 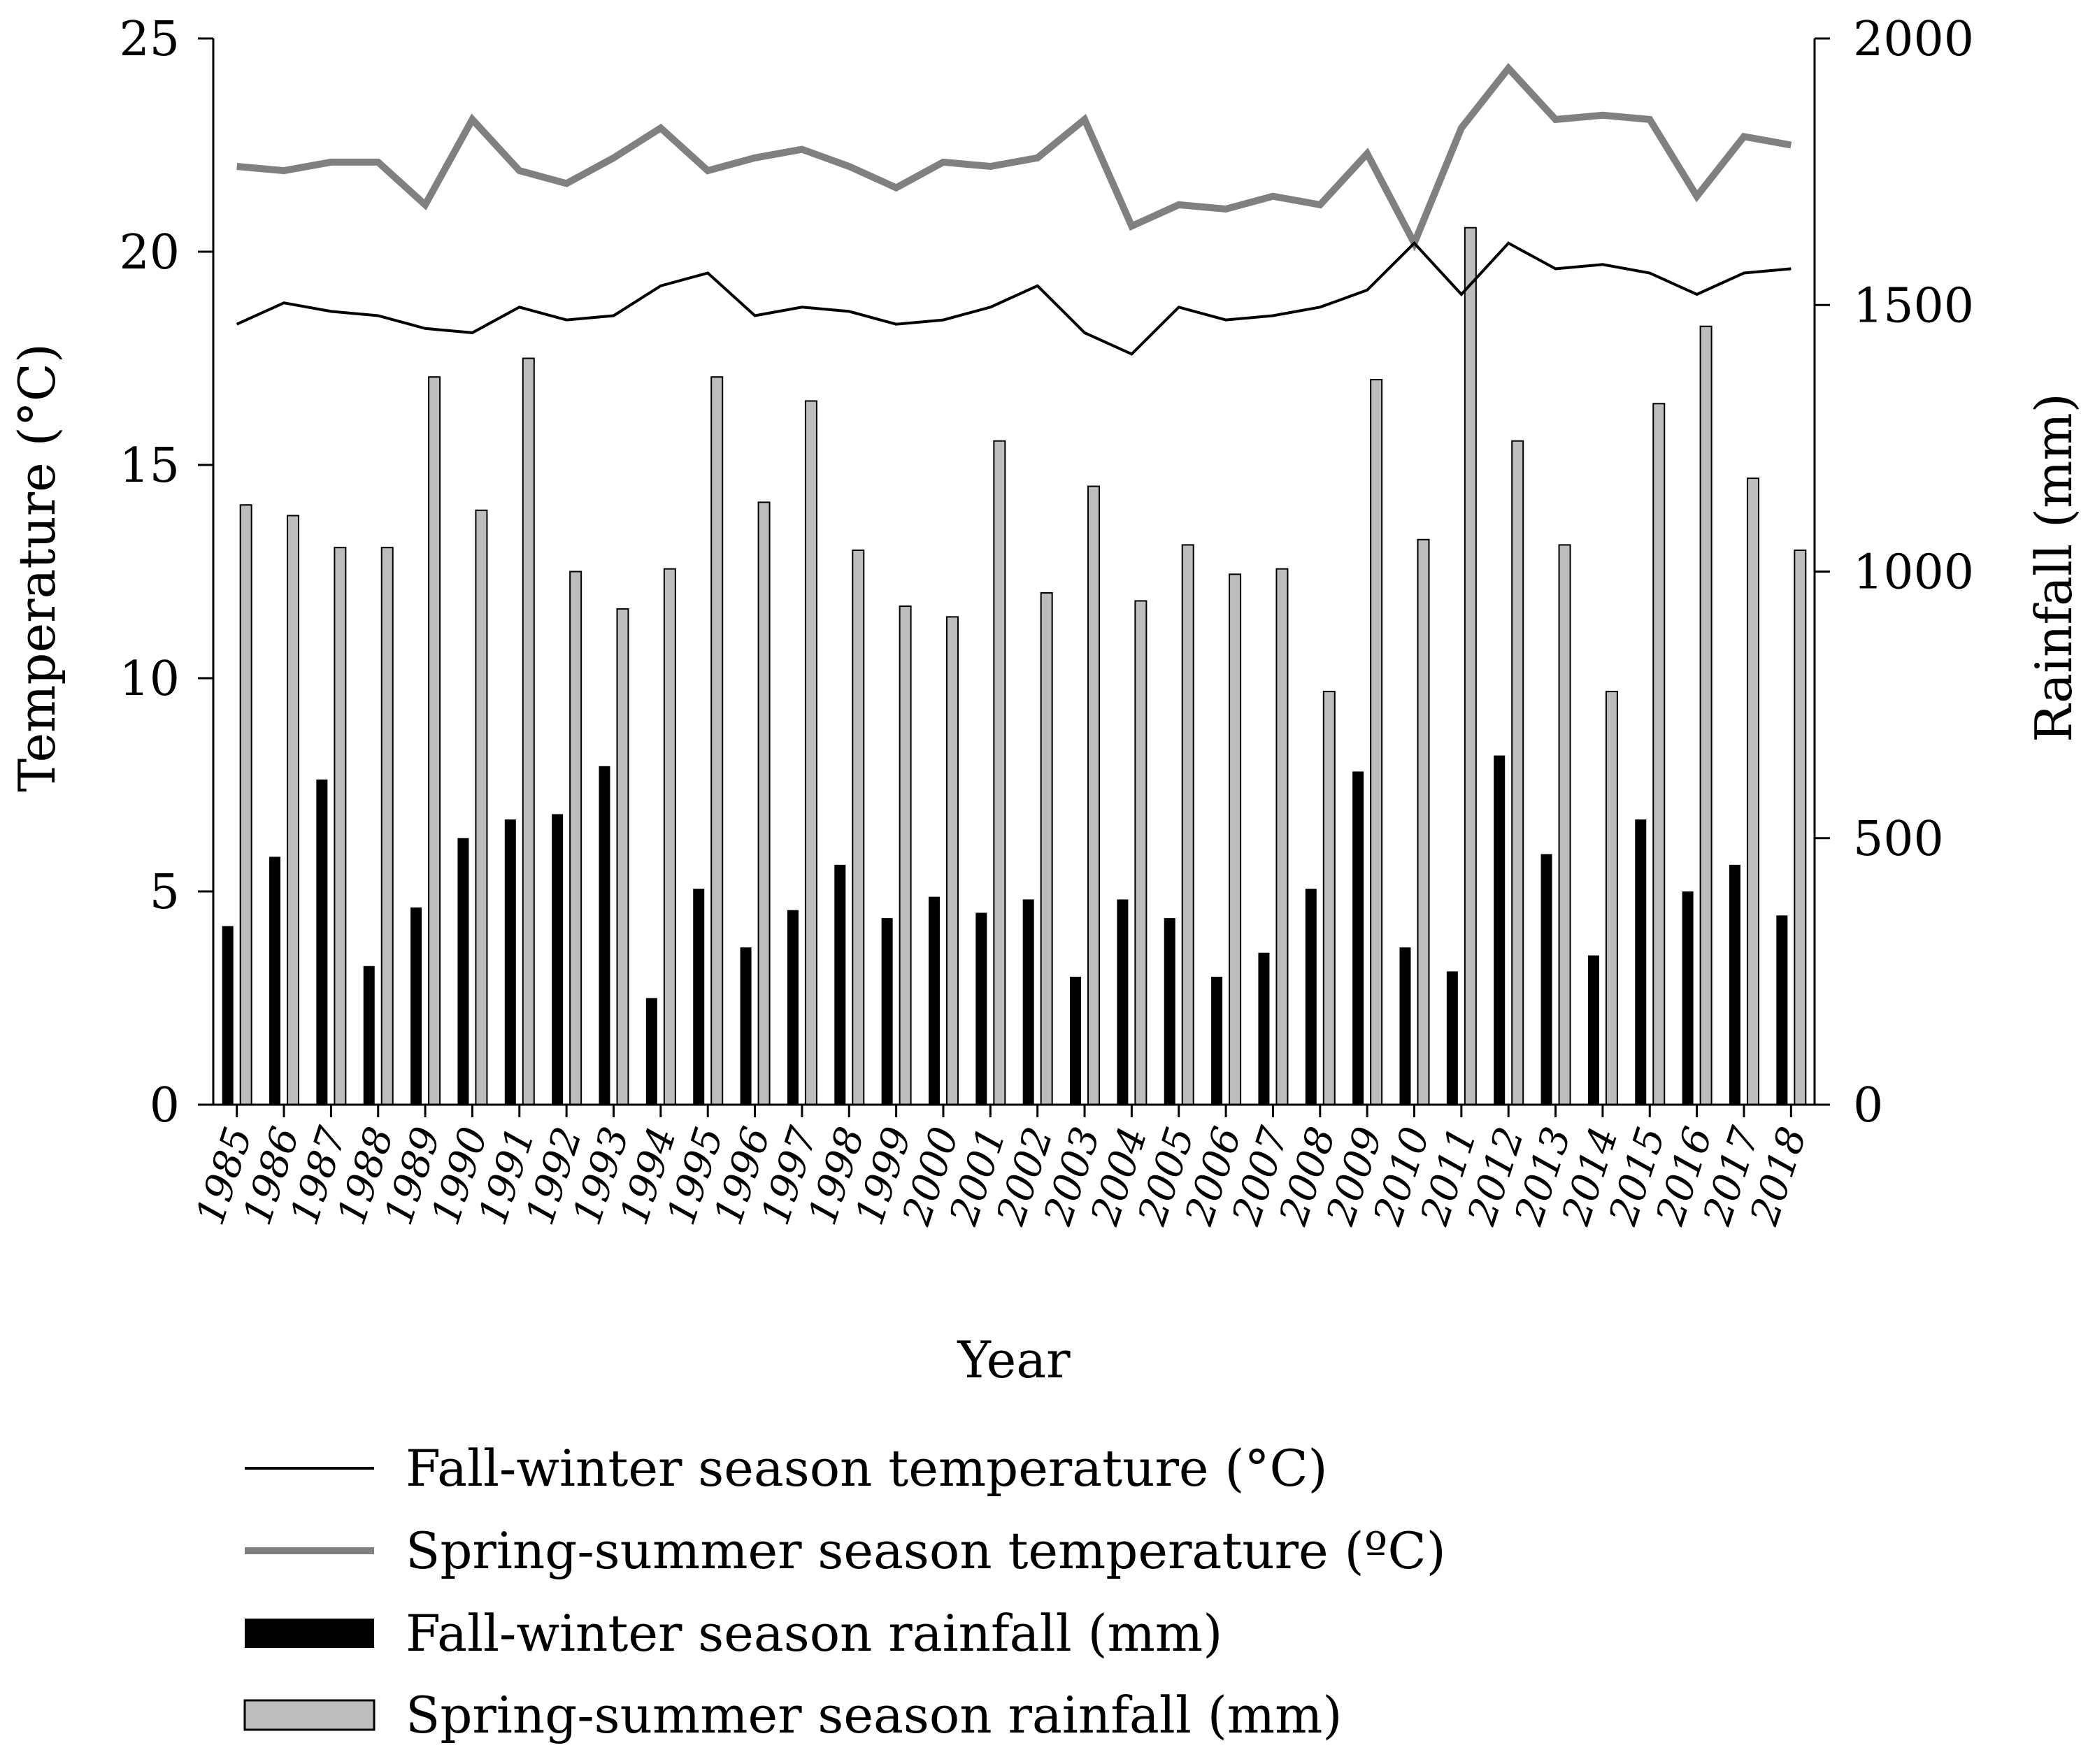 I want to click on bar-spring-summer-rainfall-2007, so click(x=1282, y=836).